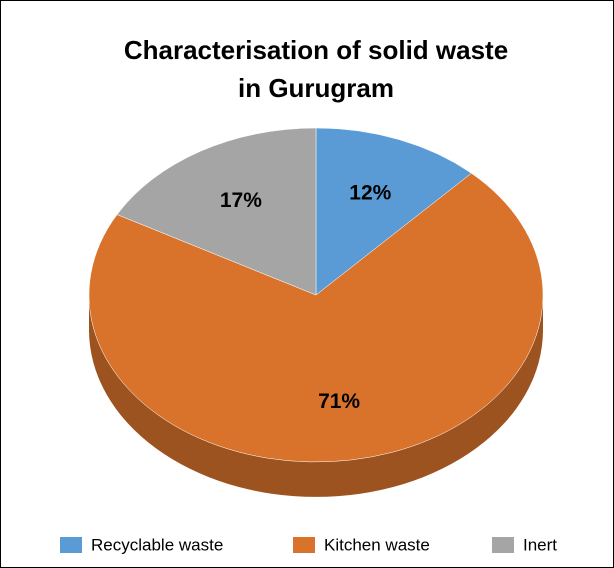 This screenshot has width=614, height=568. What do you see at coordinates (339, 401) in the screenshot?
I see `data-label: 71%` at bounding box center [339, 401].